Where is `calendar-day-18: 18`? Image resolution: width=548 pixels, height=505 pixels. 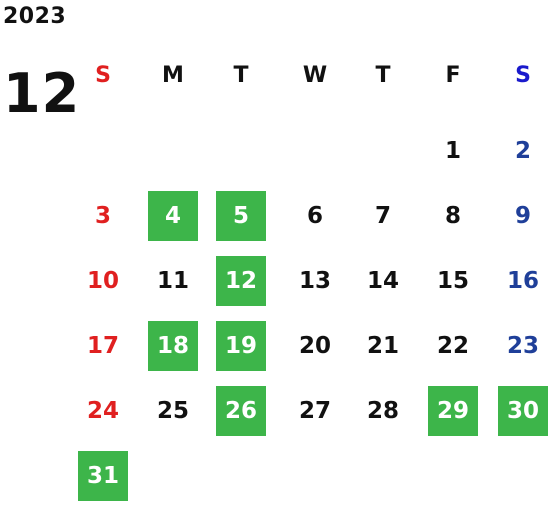
calendar-day-18: 18 is located at coordinates (173, 346).